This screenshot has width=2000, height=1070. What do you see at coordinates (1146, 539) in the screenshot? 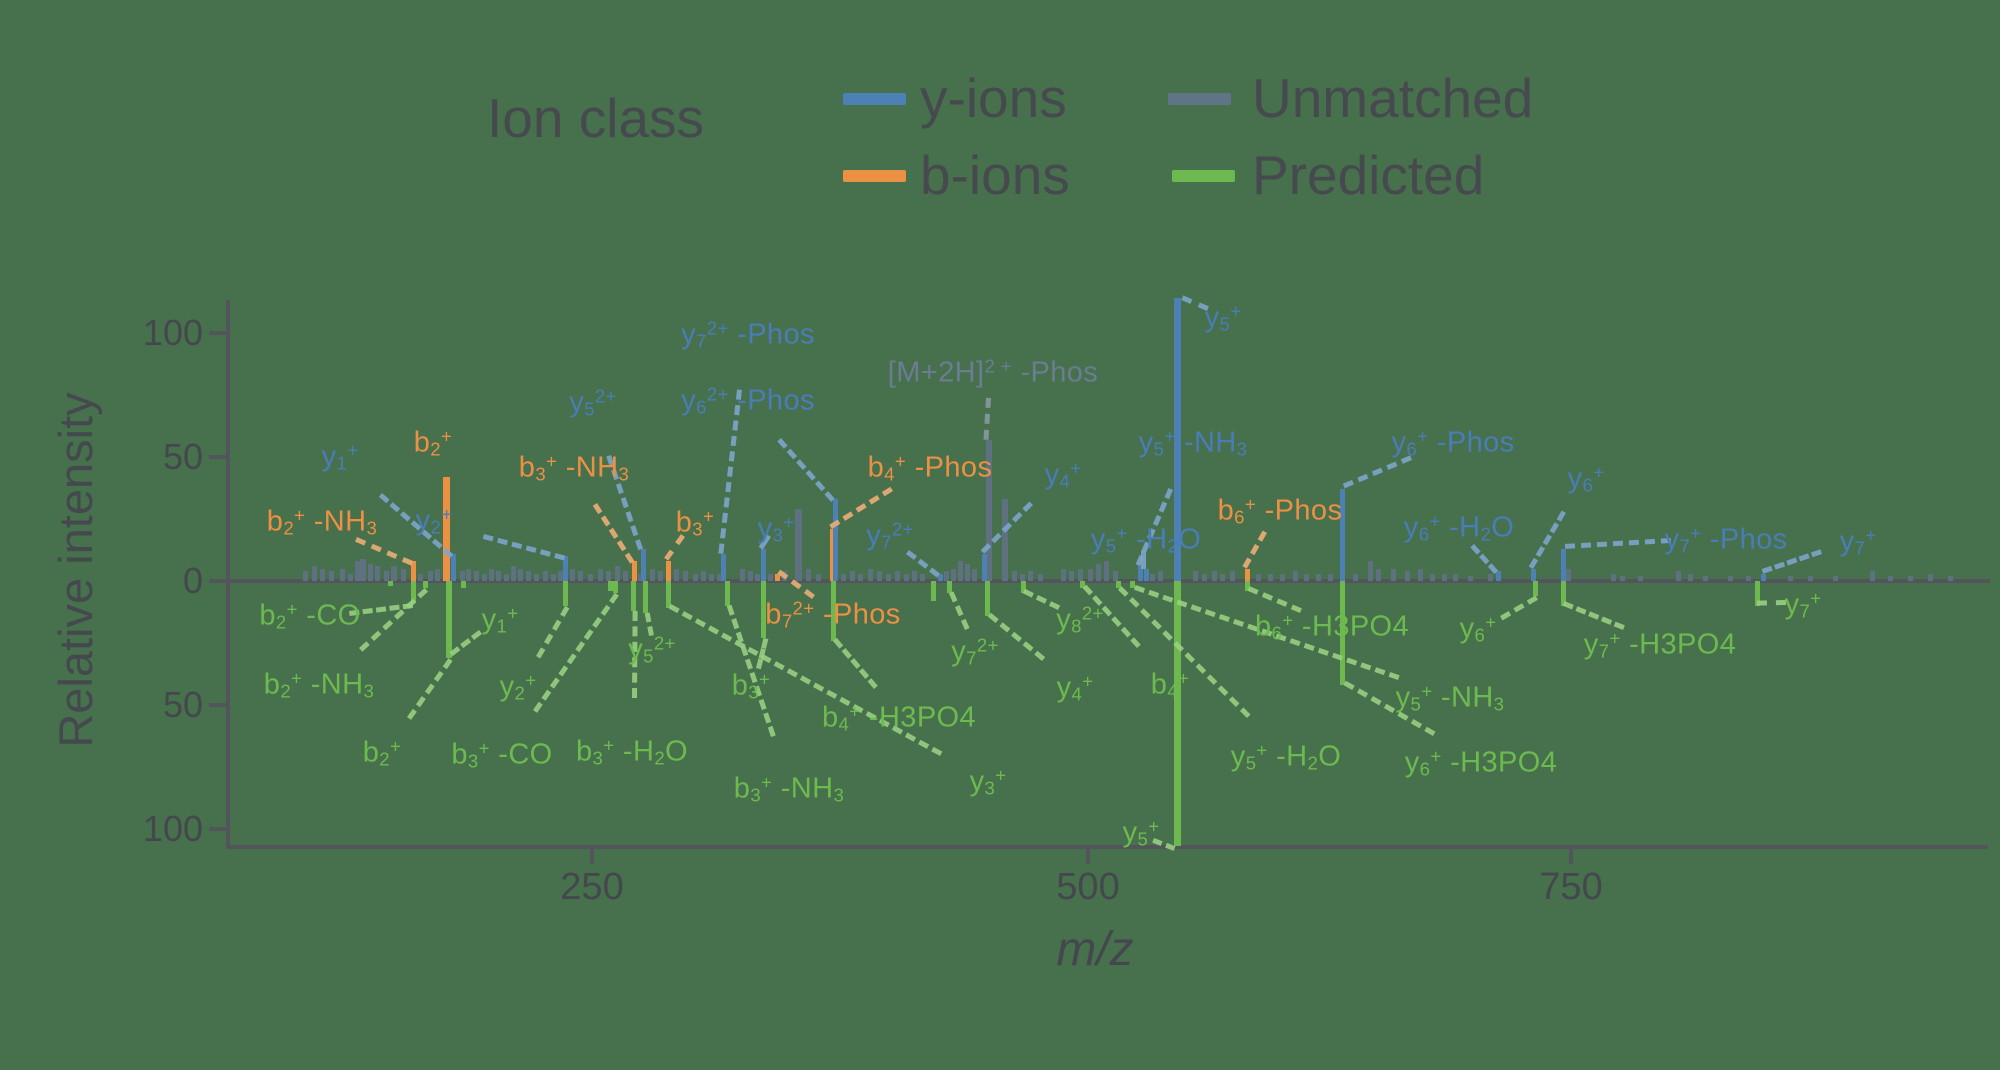
I see `ion-annotation: y5+ -H2O` at bounding box center [1146, 539].